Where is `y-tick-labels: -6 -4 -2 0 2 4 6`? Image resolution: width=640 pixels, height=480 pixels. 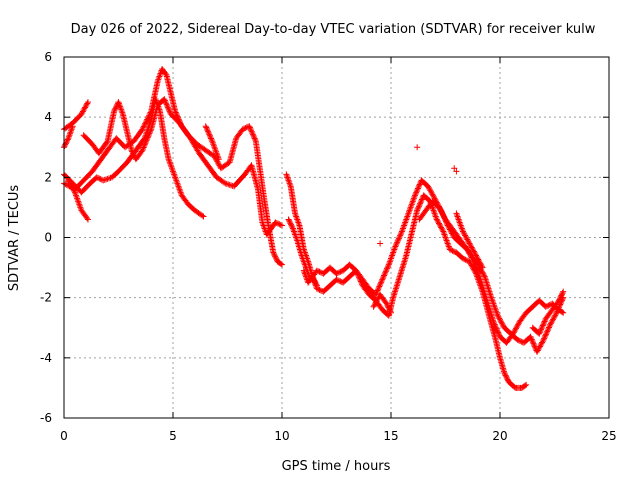
y-tick-labels: -6 -4 -2 0 2 4 6 is located at coordinates (46, 237).